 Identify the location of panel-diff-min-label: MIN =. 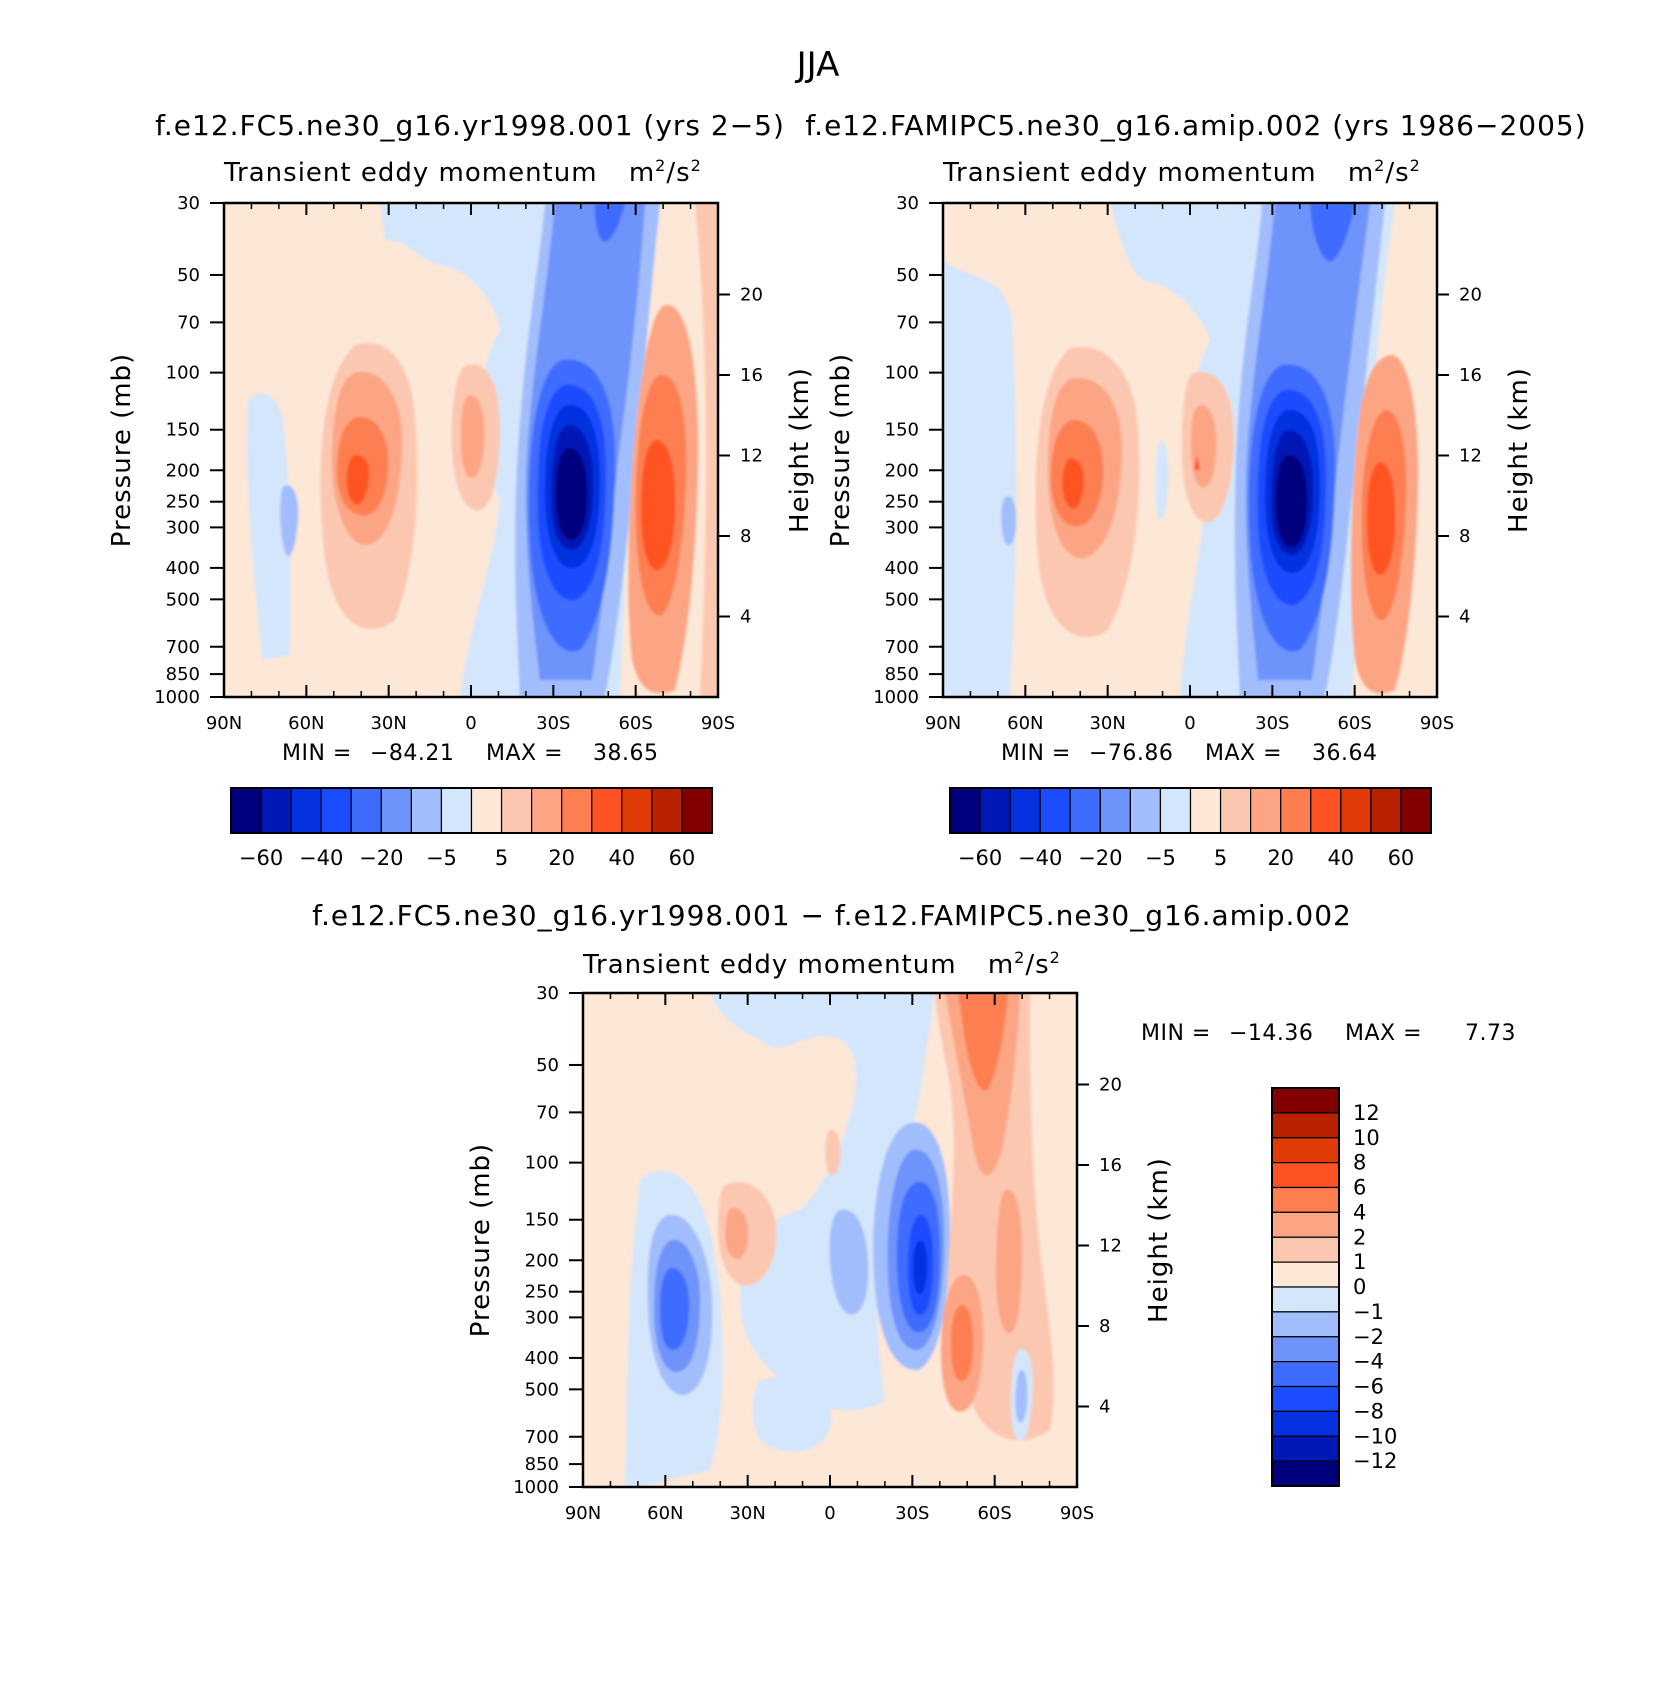
(1176, 1033).